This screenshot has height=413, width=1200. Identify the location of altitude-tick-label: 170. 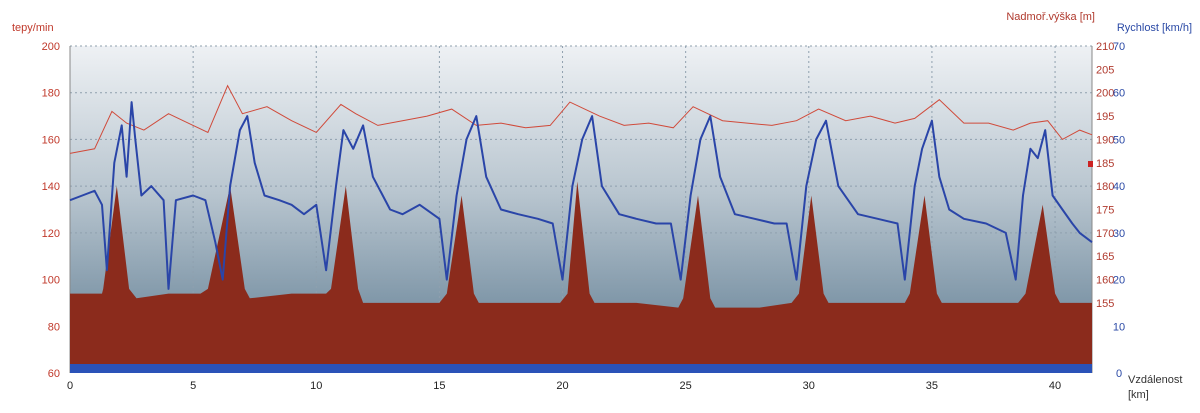
(1105, 234).